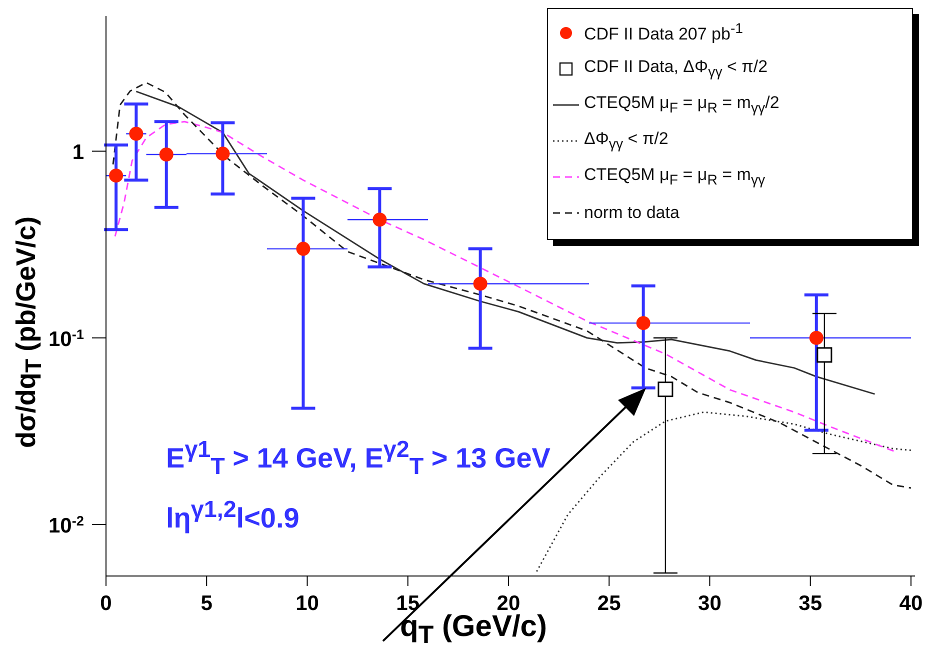 This screenshot has width=939, height=650. What do you see at coordinates (911, 603) in the screenshot?
I see `x-tick-label: 40` at bounding box center [911, 603].